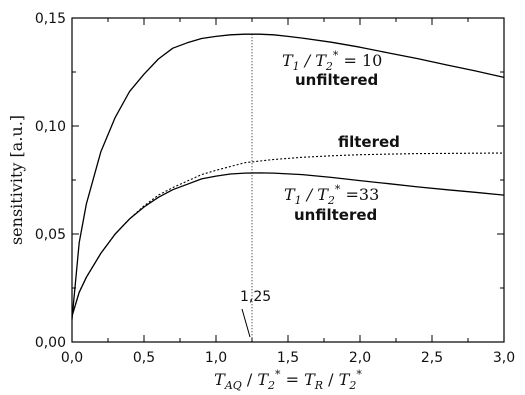 The height and width of the screenshot is (395, 525). I want to click on curve1-note: unfiltered, so click(336, 80).